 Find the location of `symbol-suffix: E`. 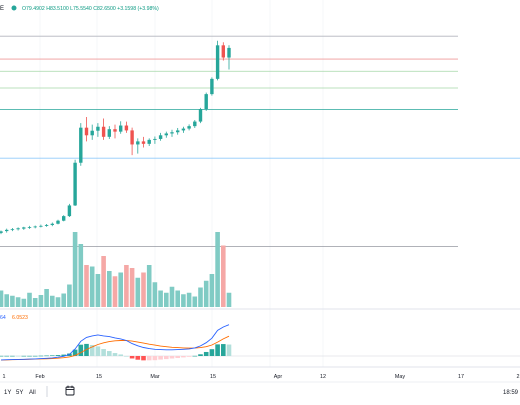

symbol-suffix: E is located at coordinates (2, 9).